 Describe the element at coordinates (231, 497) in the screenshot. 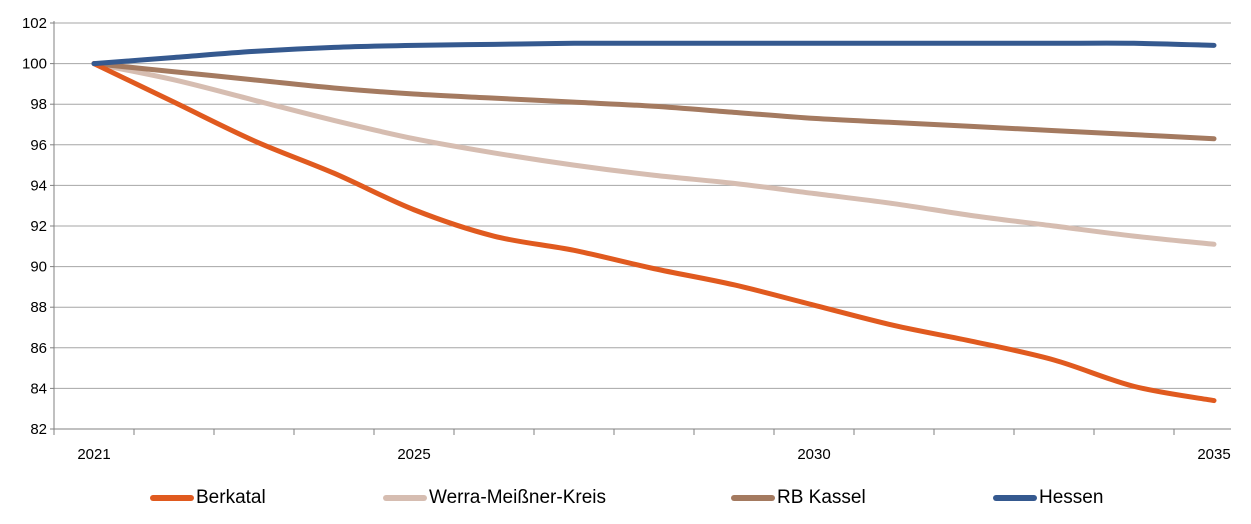

I see `legend-label: Berkatal` at that location.